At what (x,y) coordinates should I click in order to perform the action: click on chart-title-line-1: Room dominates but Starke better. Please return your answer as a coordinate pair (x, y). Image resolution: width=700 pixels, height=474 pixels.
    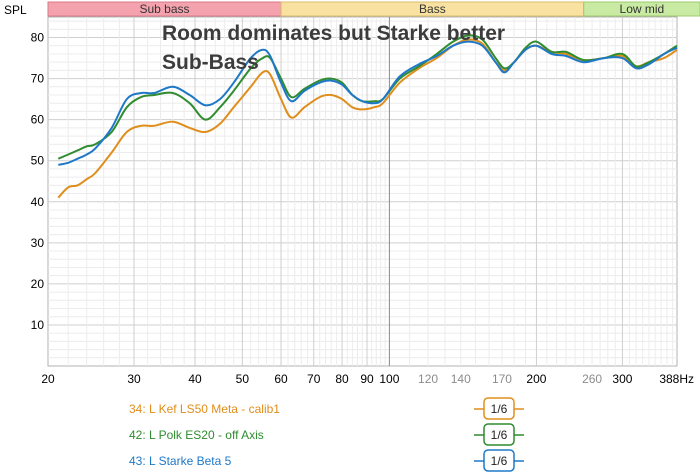
    Looking at the image, I should click on (333, 33).